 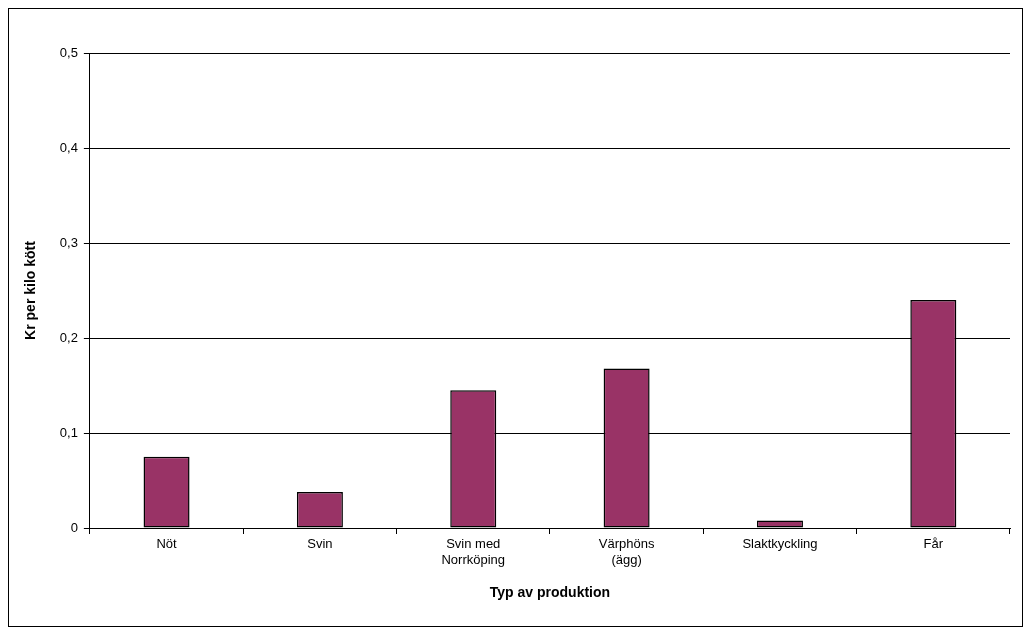 What do you see at coordinates (74, 527) in the screenshot?
I see `y-tick-label: 0` at bounding box center [74, 527].